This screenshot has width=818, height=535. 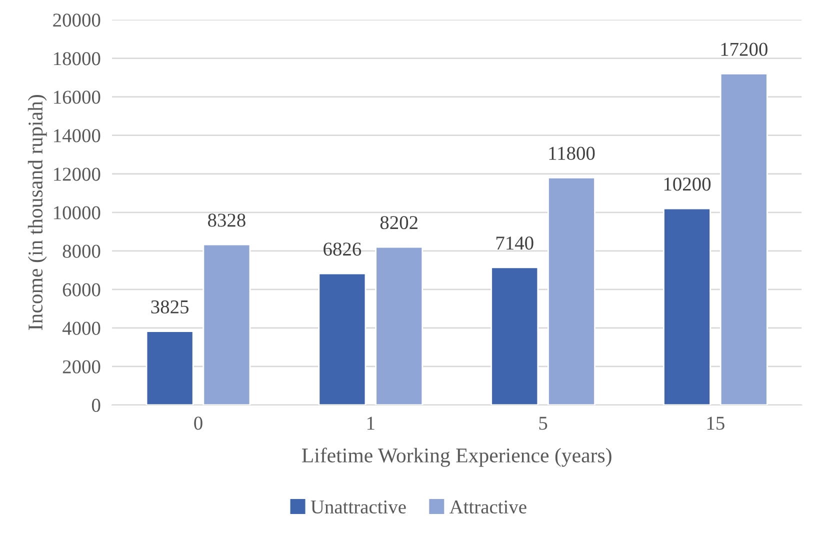 I want to click on y-tick-label: 6000, so click(x=81, y=289).